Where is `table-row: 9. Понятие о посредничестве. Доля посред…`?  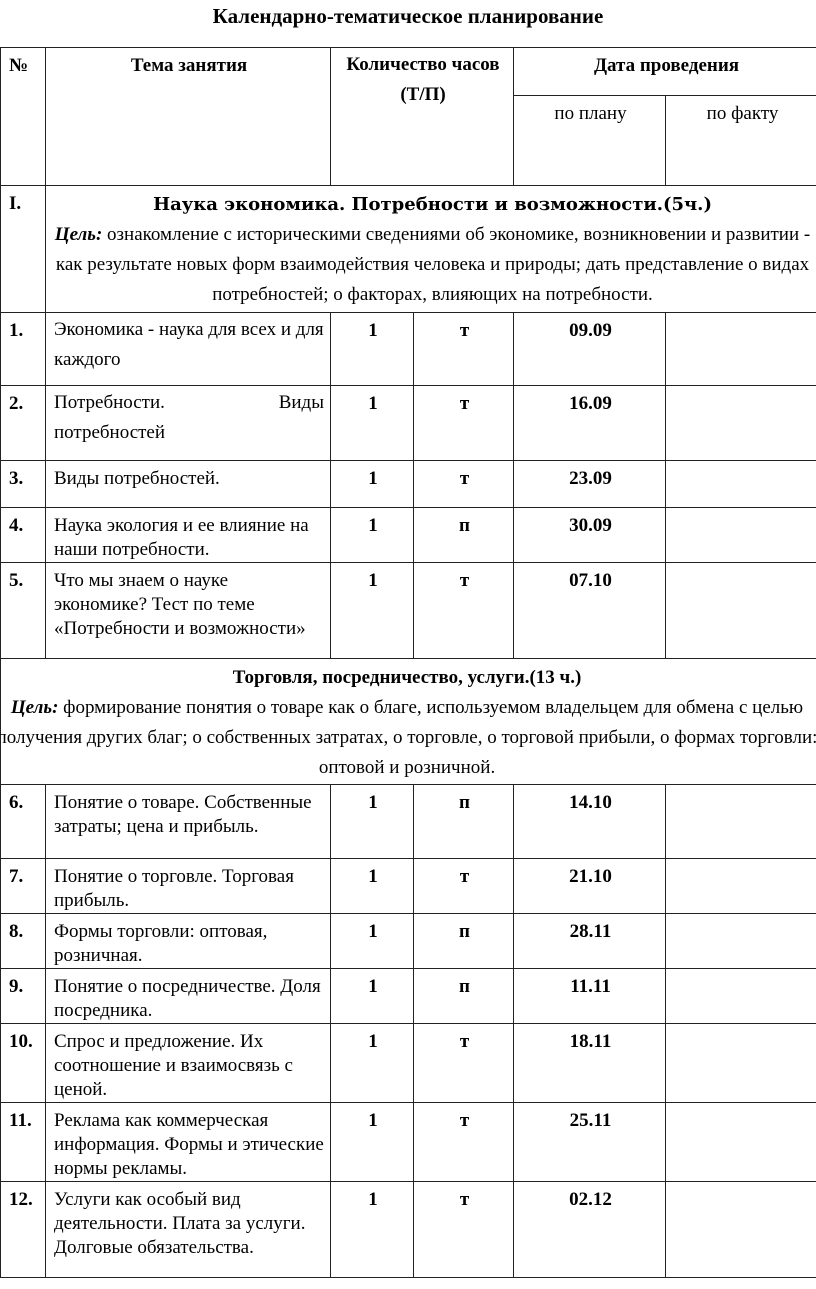 table-row: 9. Понятие о посредничестве. Доля посред… is located at coordinates (408, 996).